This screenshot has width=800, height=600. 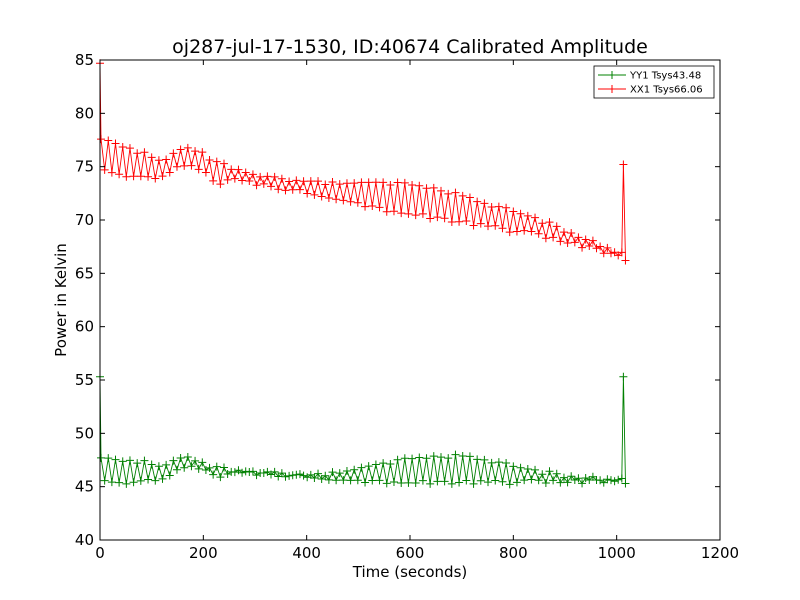 I want to click on y-tick-label: 55, so click(x=84, y=380).